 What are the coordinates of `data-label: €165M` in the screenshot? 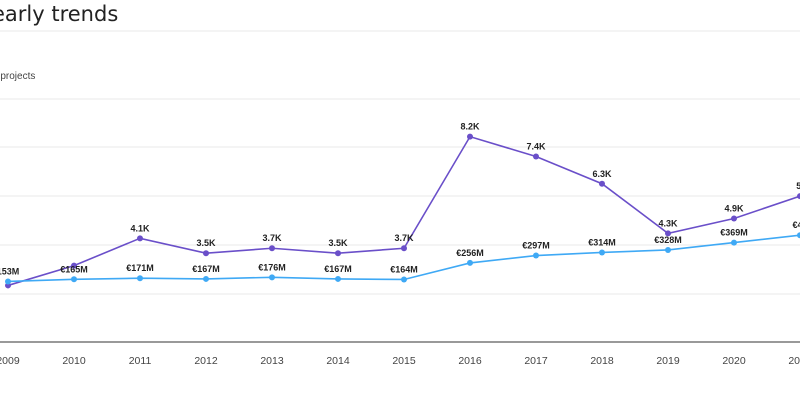 It's located at (74, 269).